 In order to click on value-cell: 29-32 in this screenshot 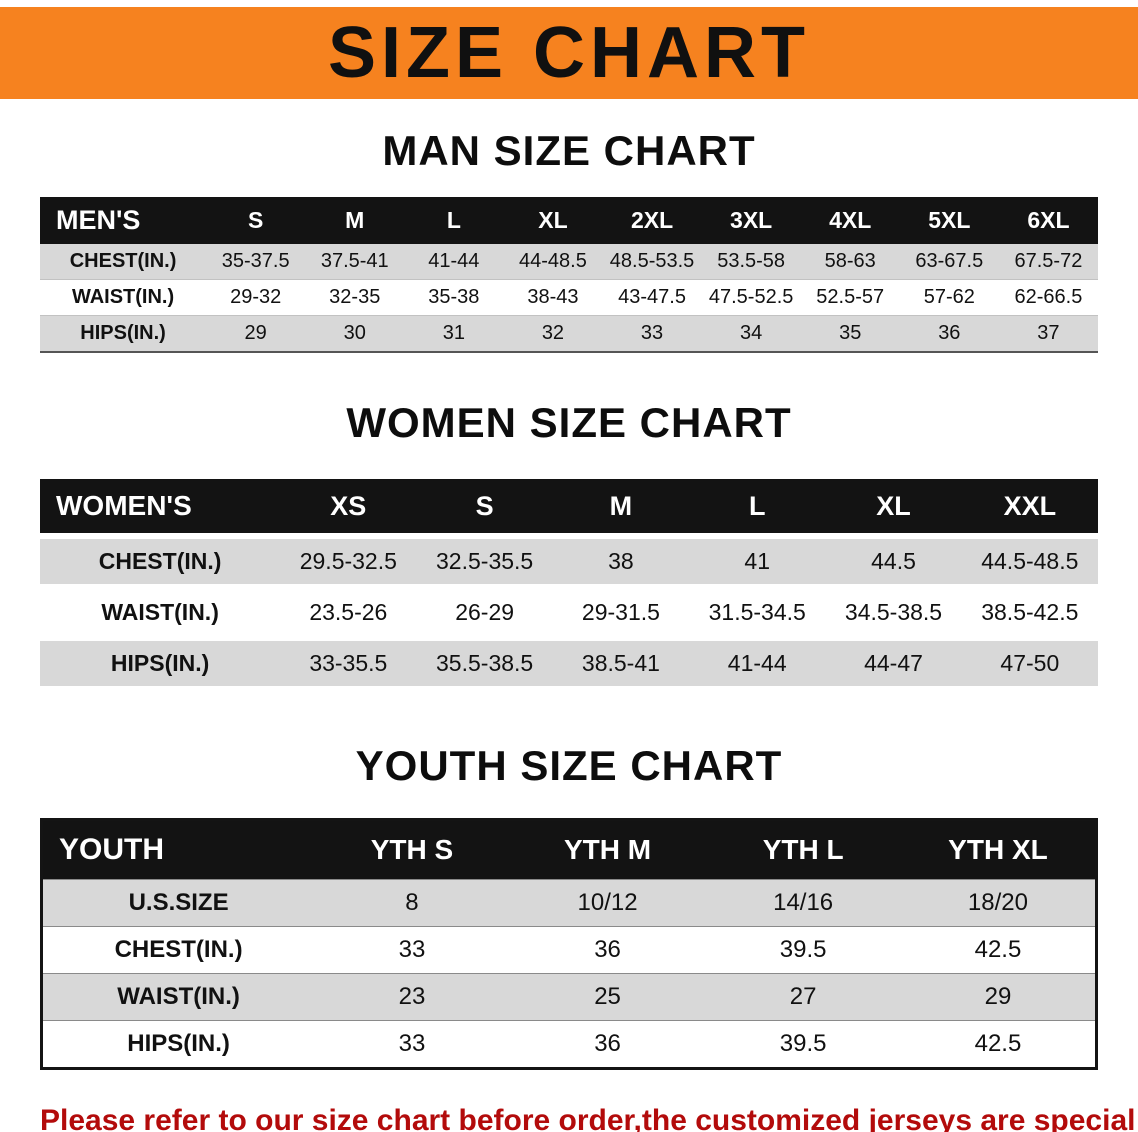, I will do `click(256, 297)`.